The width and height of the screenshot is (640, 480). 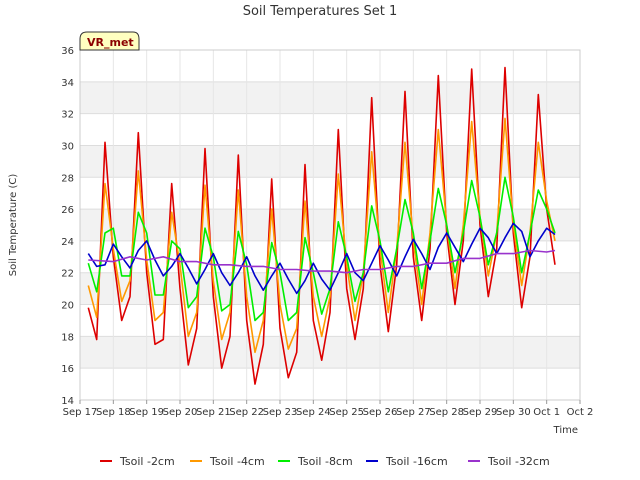 I want to click on y-tick-label: 16, so click(x=67, y=369).